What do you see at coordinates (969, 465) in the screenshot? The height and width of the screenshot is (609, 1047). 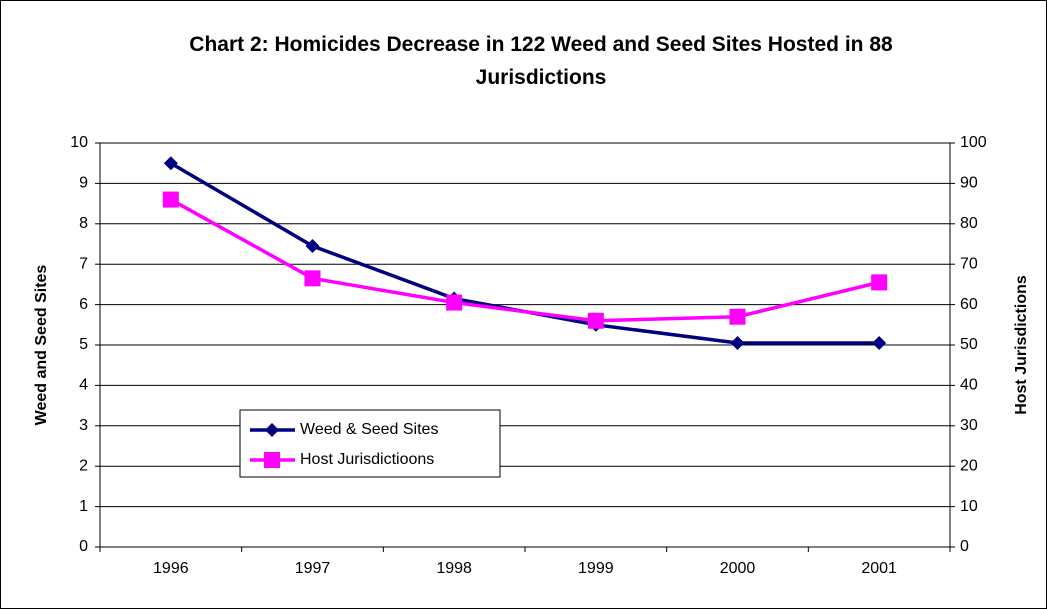 I see `y2-tick-label: 20` at bounding box center [969, 465].